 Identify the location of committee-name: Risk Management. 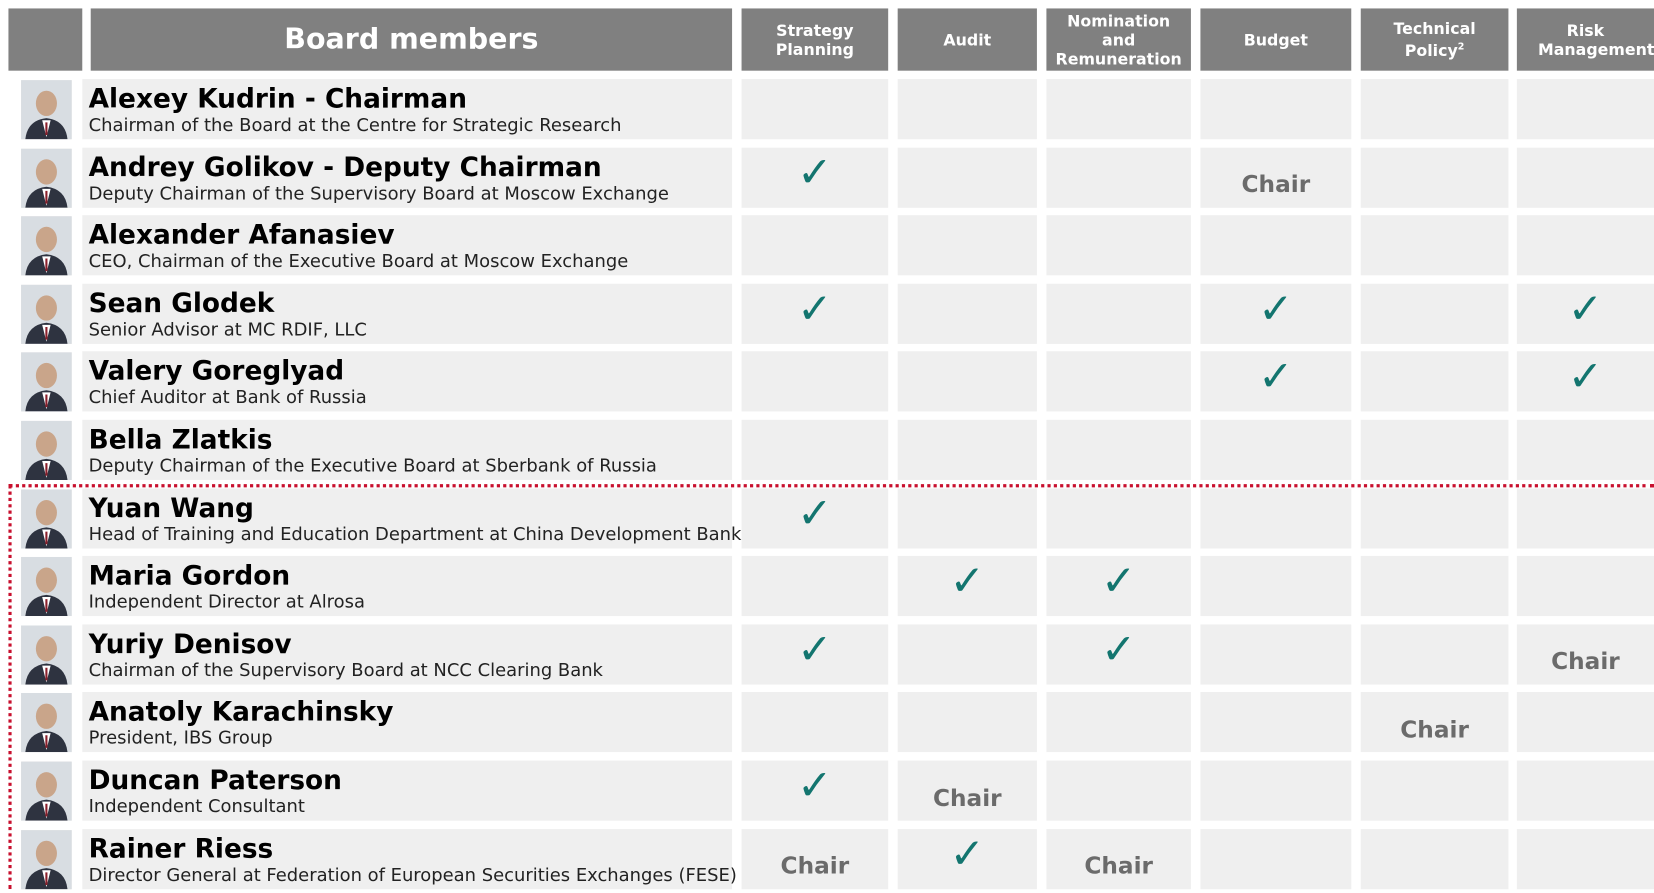
(1595, 39).